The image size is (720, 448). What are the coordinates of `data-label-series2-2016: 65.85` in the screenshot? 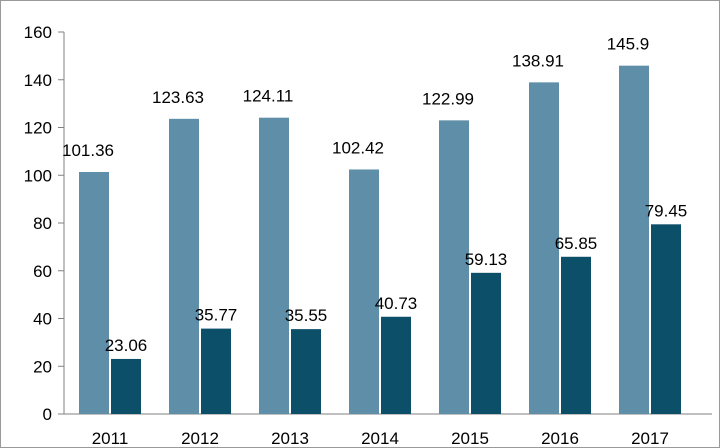 It's located at (576, 243).